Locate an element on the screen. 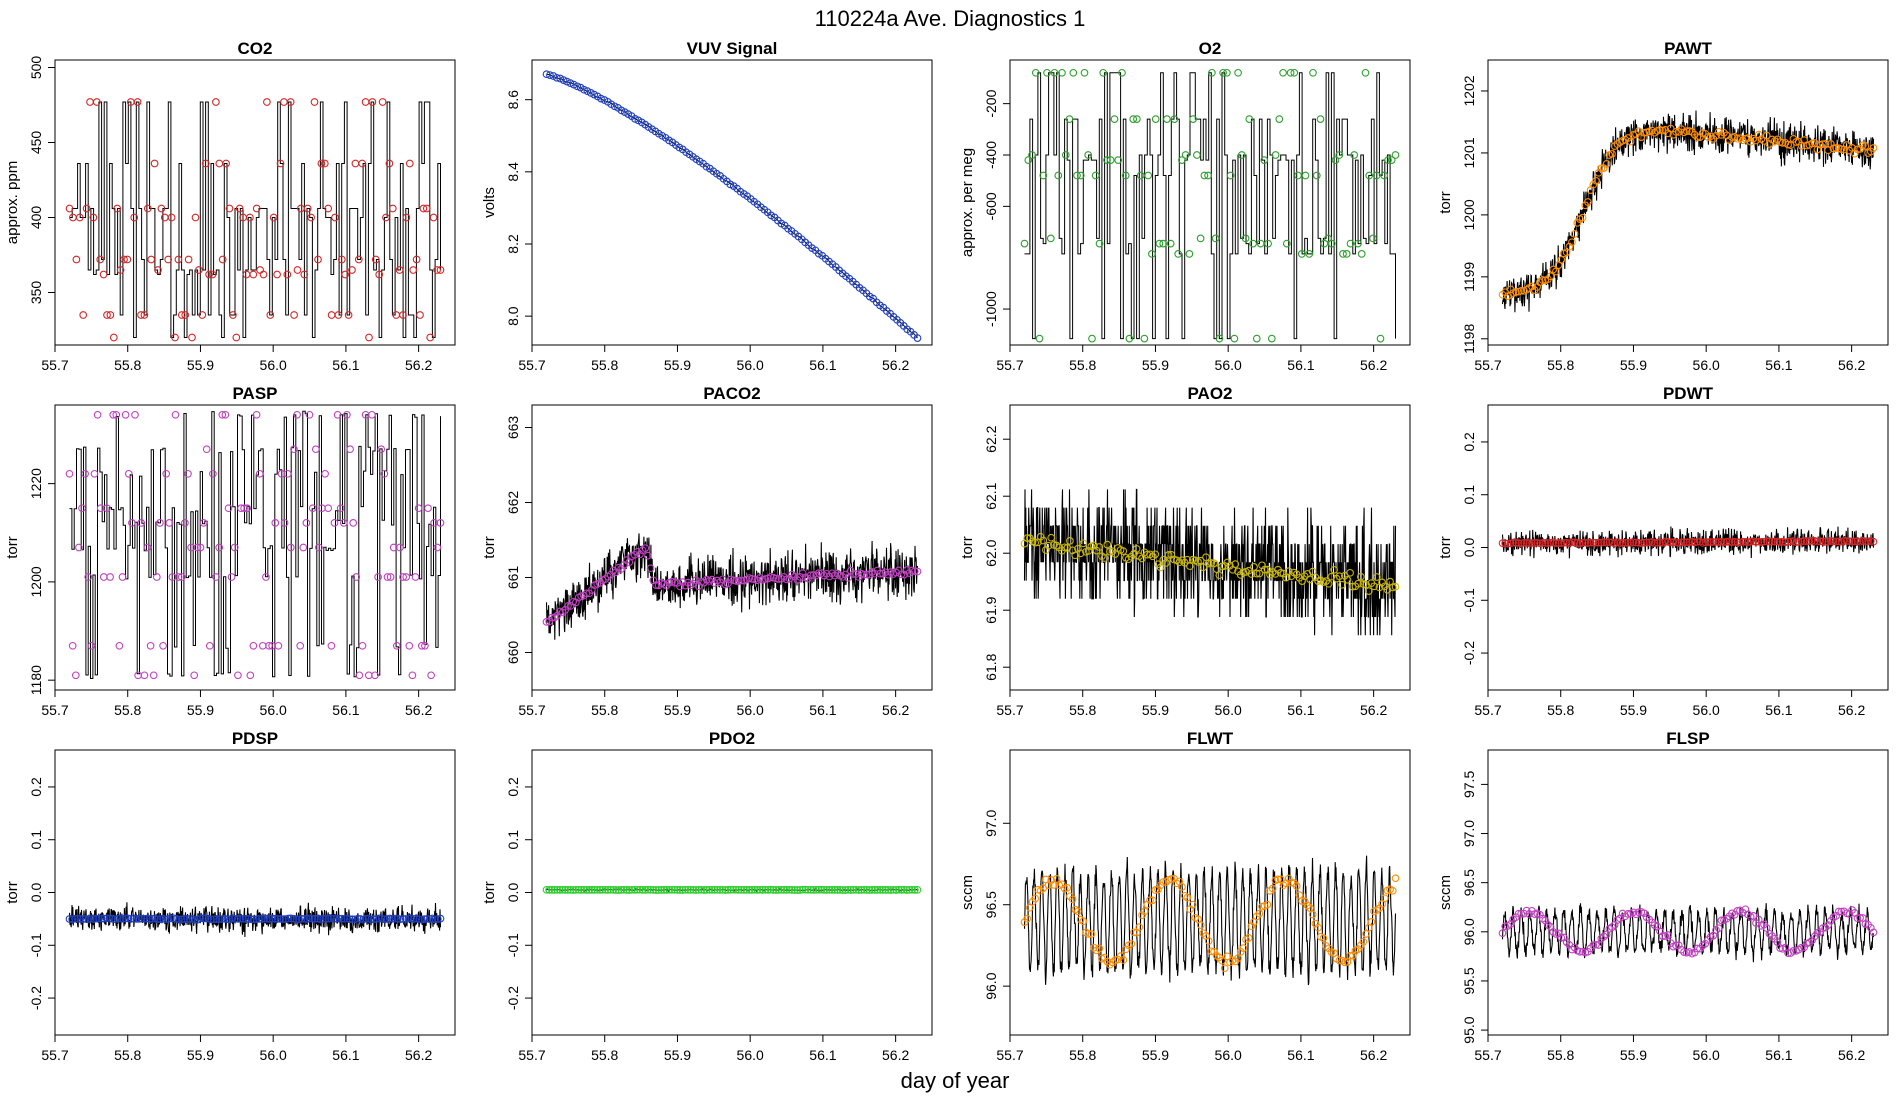 This screenshot has height=1100, width=1900. y-tick-label: 62.0 is located at coordinates (991, 552).